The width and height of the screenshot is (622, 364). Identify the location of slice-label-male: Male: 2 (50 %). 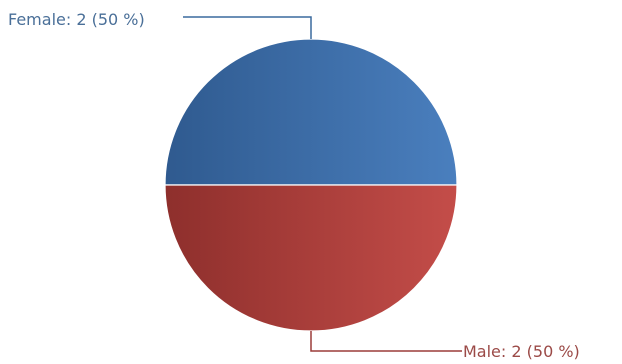
(521, 351).